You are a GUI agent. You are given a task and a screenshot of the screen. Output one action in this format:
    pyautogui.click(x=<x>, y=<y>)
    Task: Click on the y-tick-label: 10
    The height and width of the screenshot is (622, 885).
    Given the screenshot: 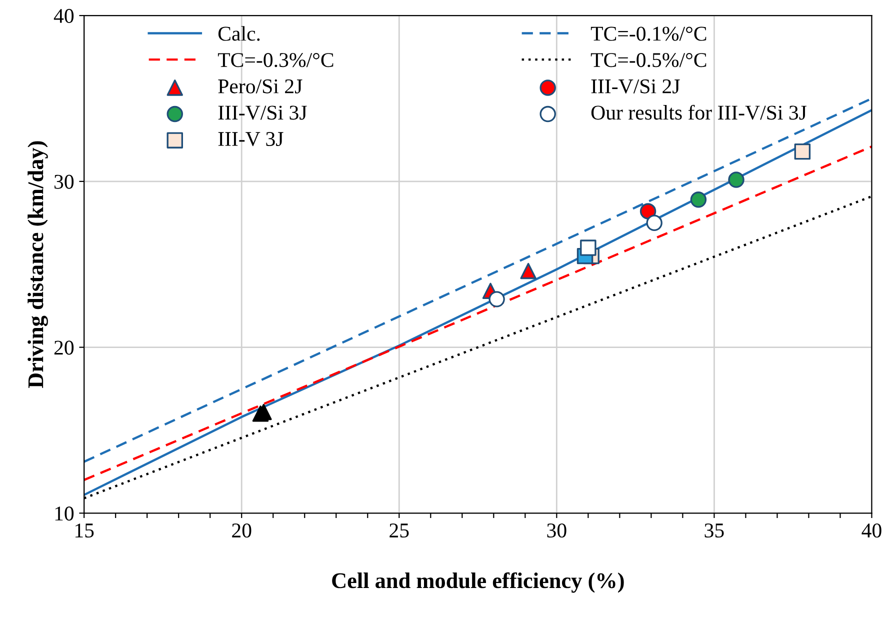 What is the action you would take?
    pyautogui.click(x=64, y=513)
    